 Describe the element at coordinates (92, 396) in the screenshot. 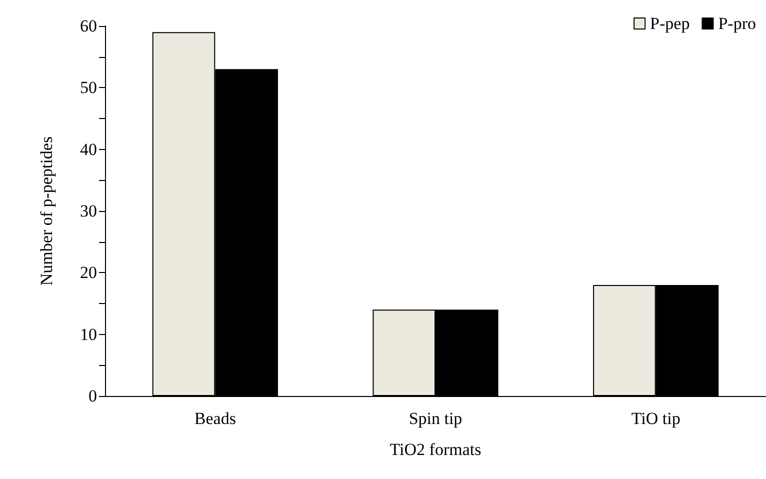

I see `y-tick-label: 0` at that location.